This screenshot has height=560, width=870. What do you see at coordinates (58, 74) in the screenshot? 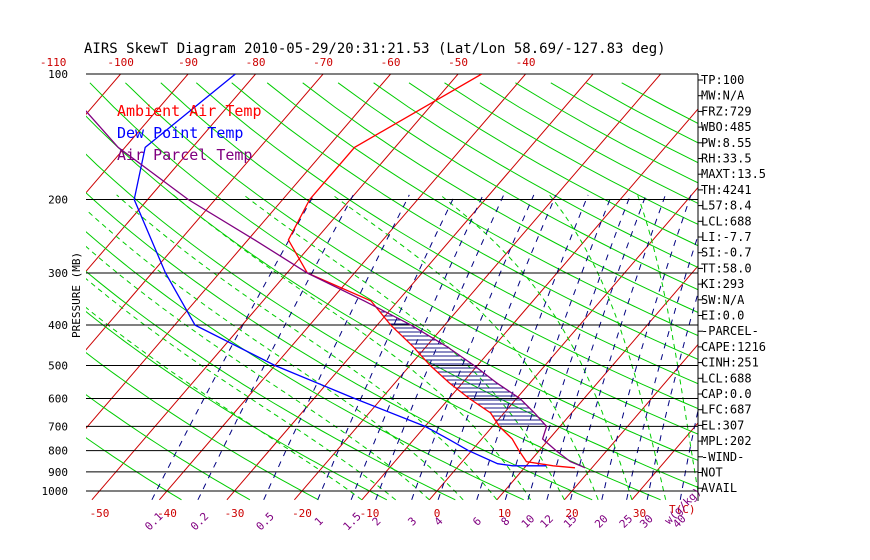
I see `pressure-tick-label: 100` at bounding box center [58, 74].